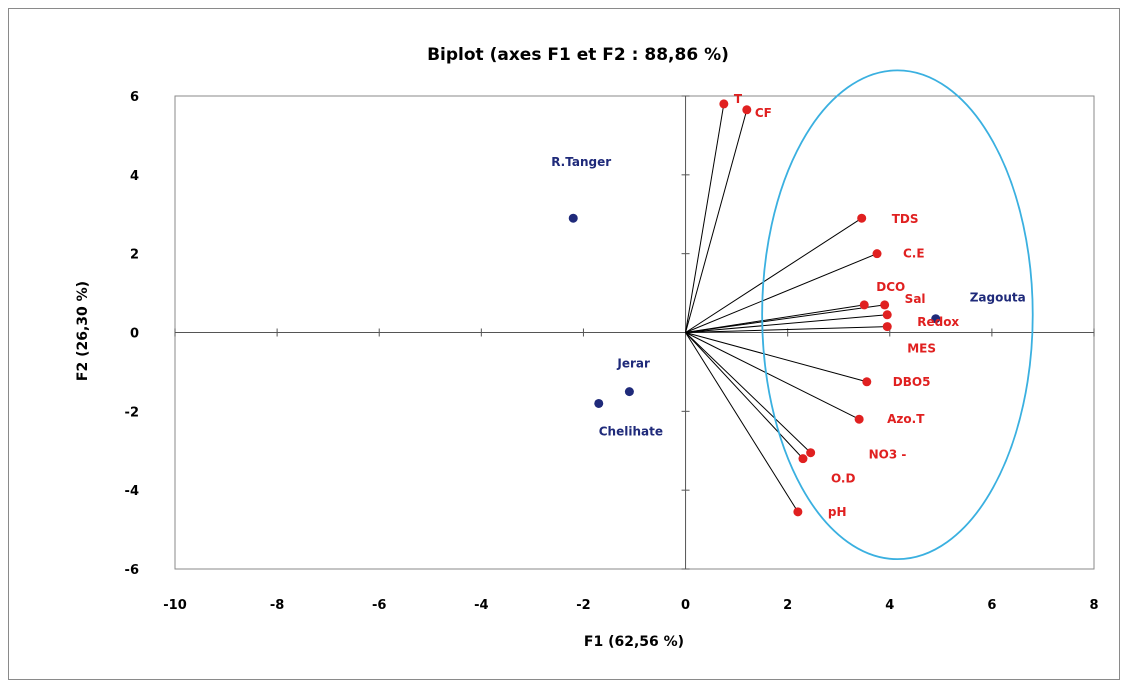 Image resolution: width=1129 pixels, height=687 pixels. Describe the element at coordinates (786, 323) in the screenshot. I see `vector-redox` at that location.